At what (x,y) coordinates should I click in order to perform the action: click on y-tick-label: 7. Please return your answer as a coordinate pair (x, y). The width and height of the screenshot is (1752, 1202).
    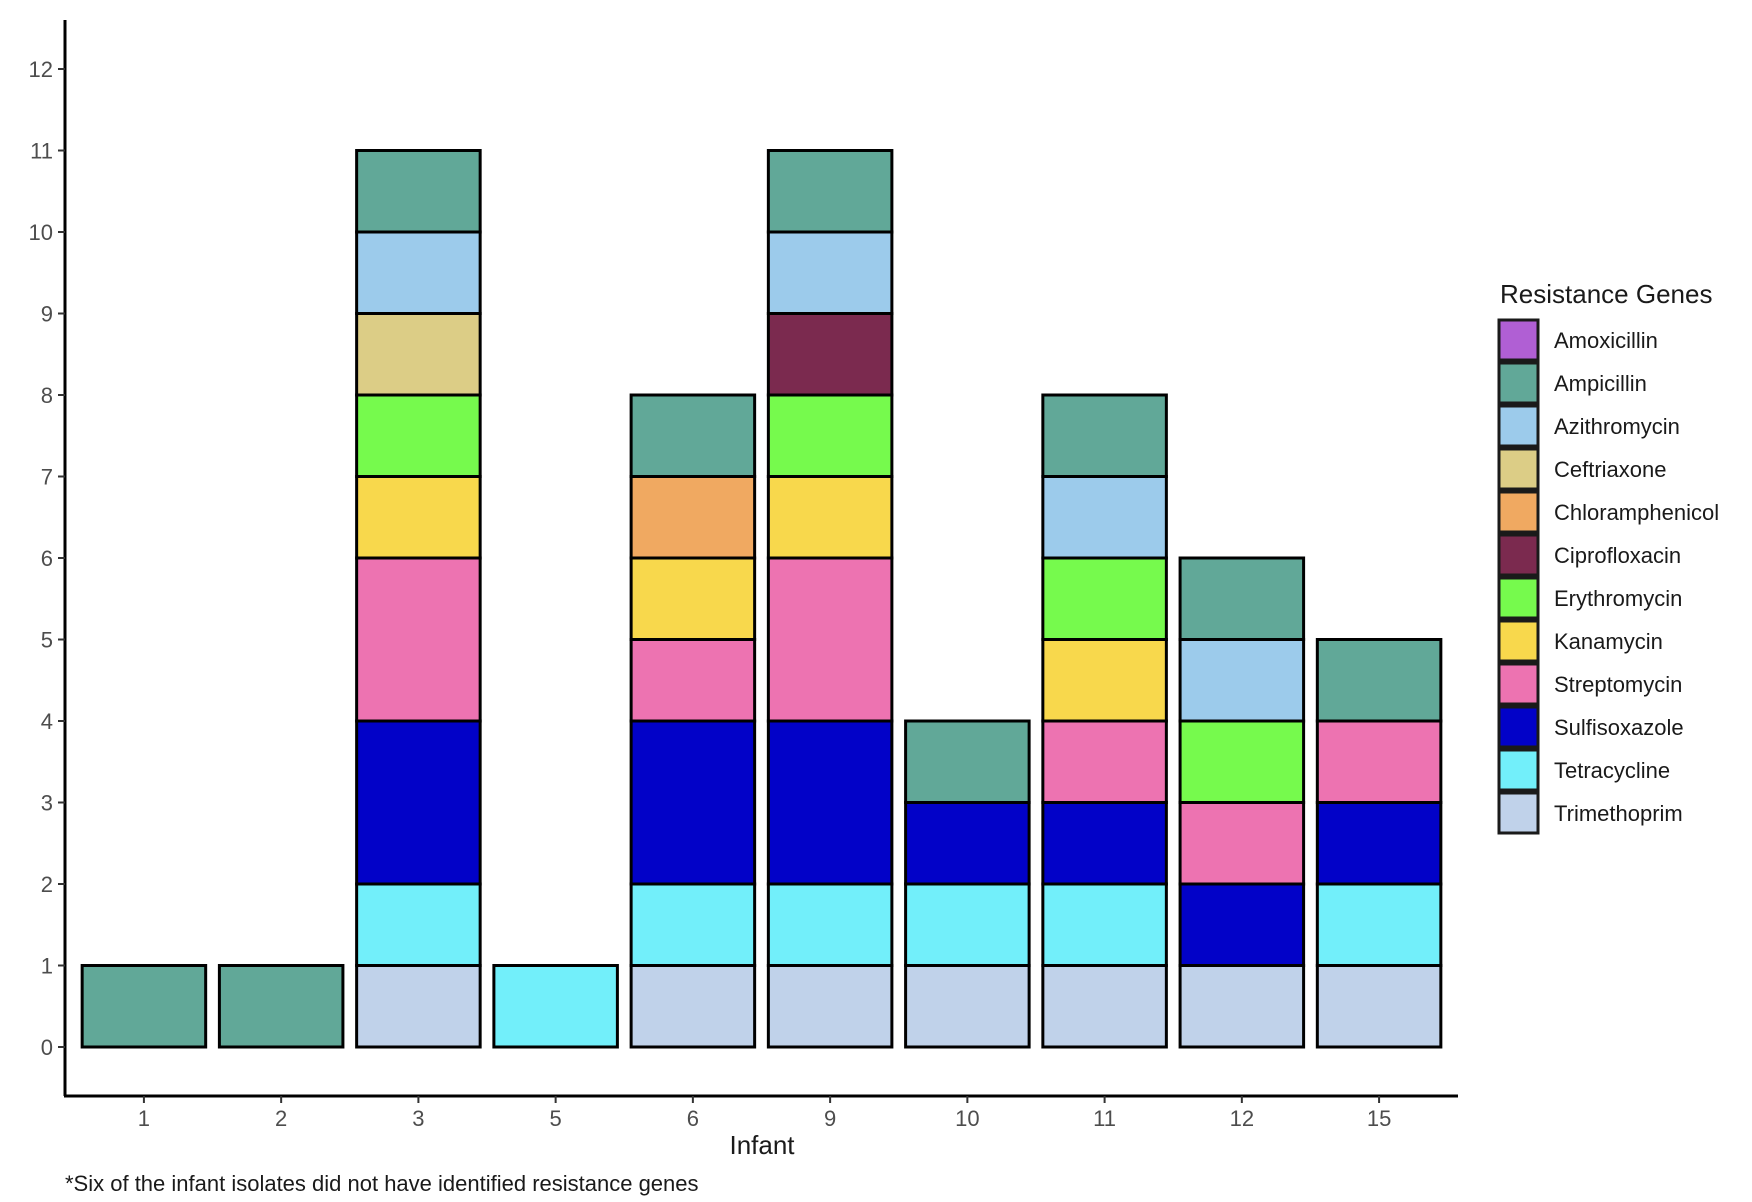
    Looking at the image, I should click on (47, 477).